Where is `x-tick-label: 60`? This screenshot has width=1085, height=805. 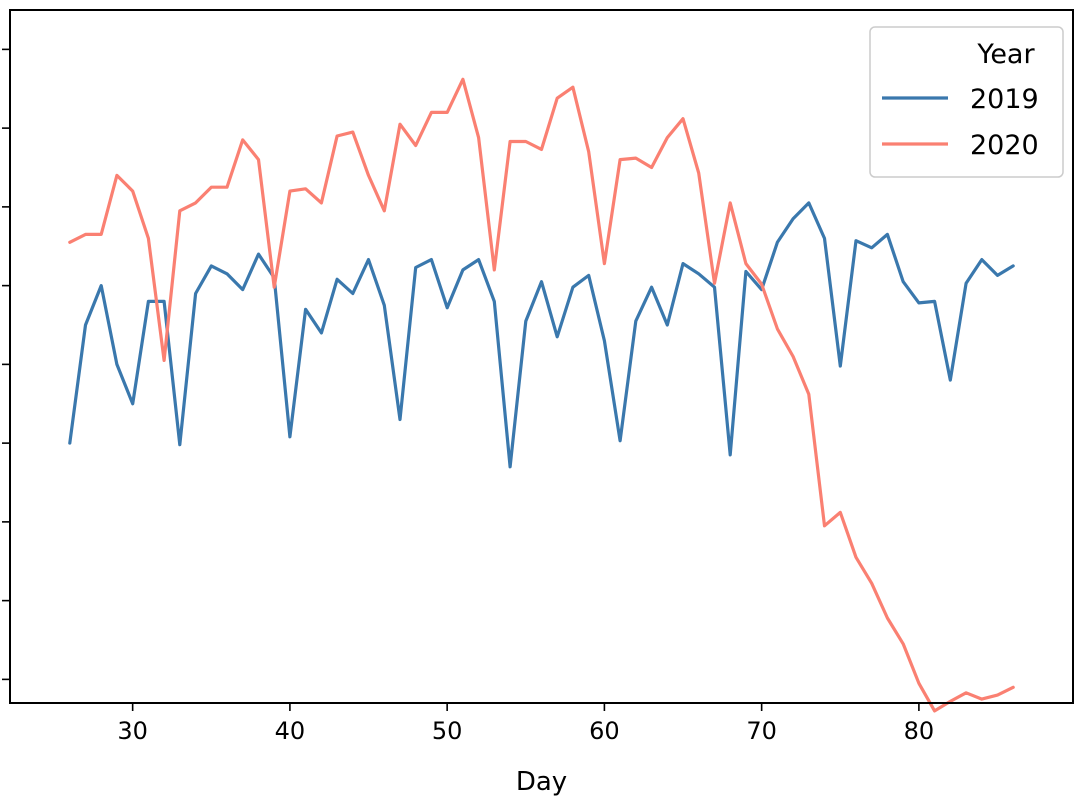
x-tick-label: 60 is located at coordinates (604, 731).